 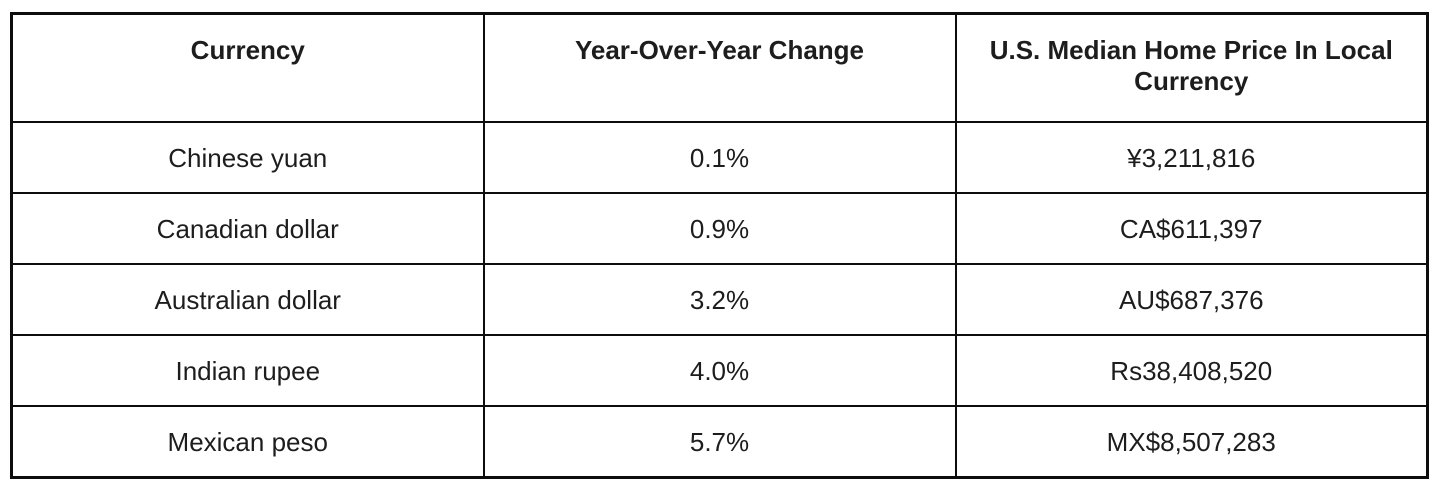 I want to click on currency-cell: Canadian dollar, so click(x=247, y=228).